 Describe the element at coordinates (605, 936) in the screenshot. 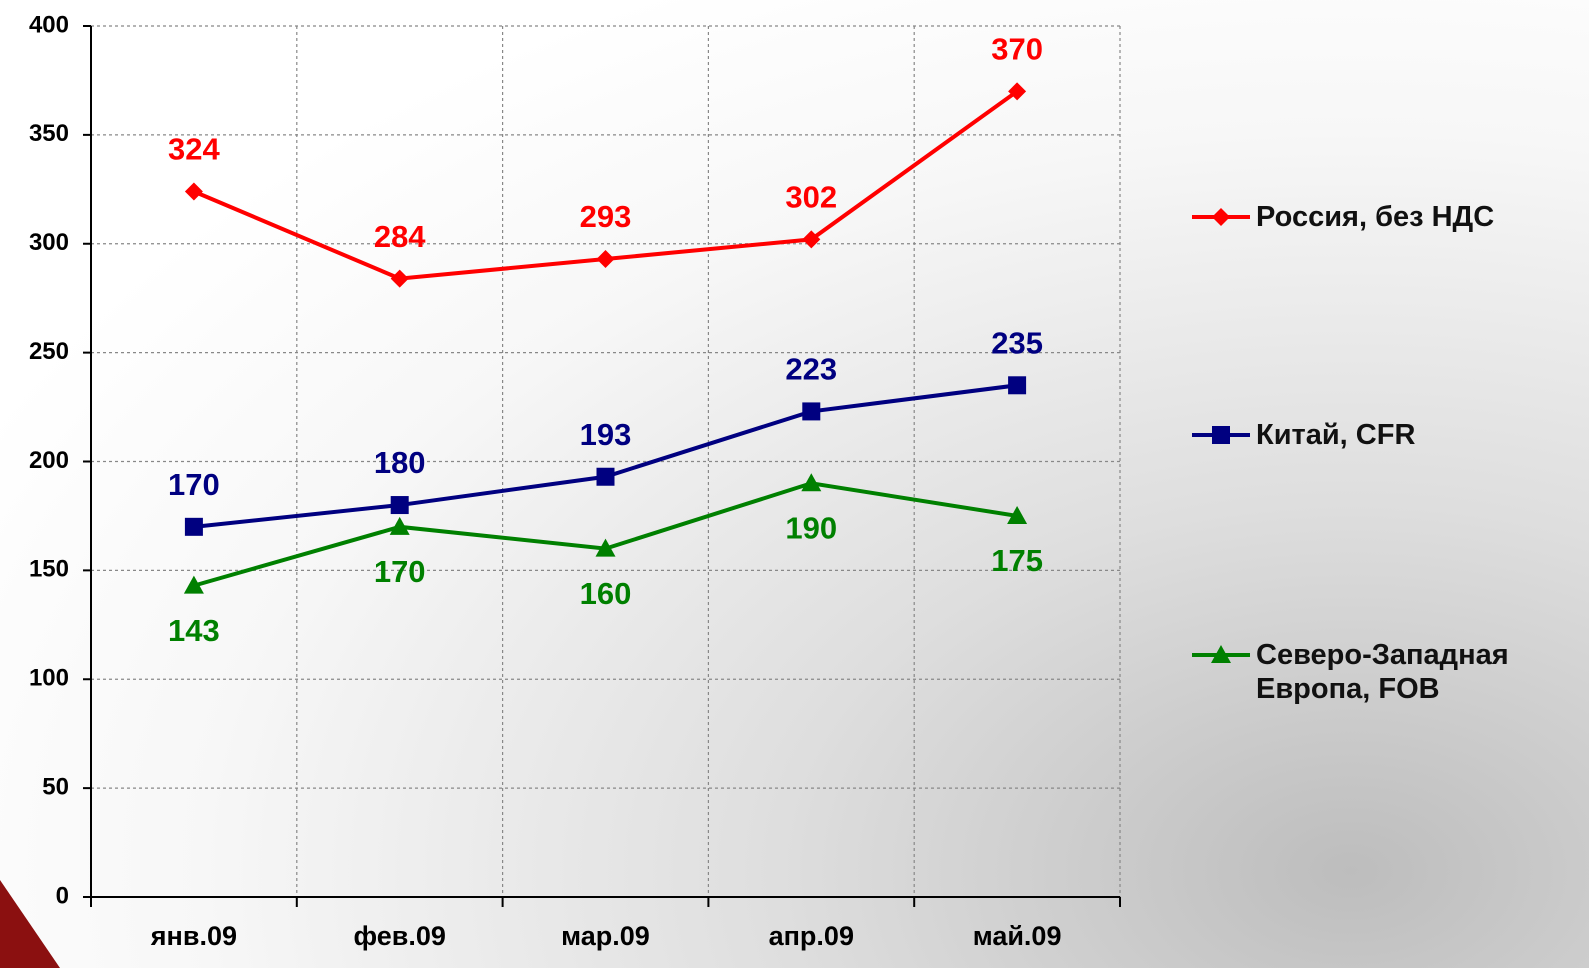

I see `x-tick-label: мар.09` at that location.